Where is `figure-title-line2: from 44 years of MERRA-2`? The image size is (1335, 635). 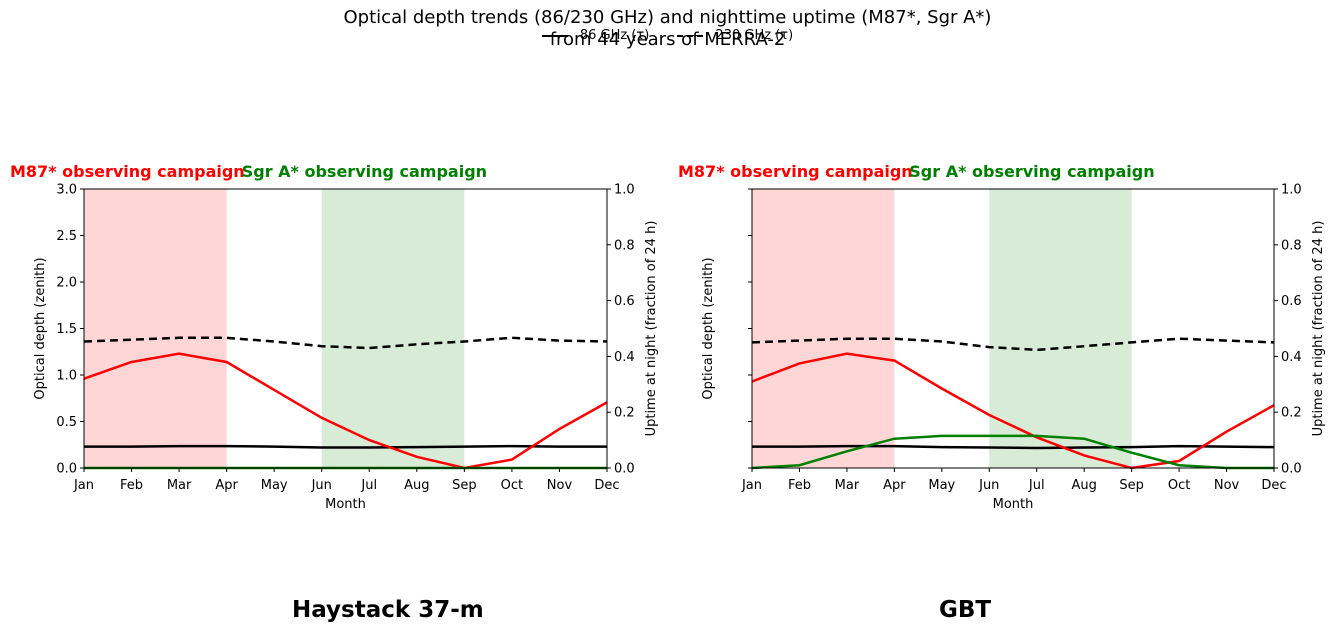 figure-title-line2: from 44 years of MERRA-2 is located at coordinates (667, 39).